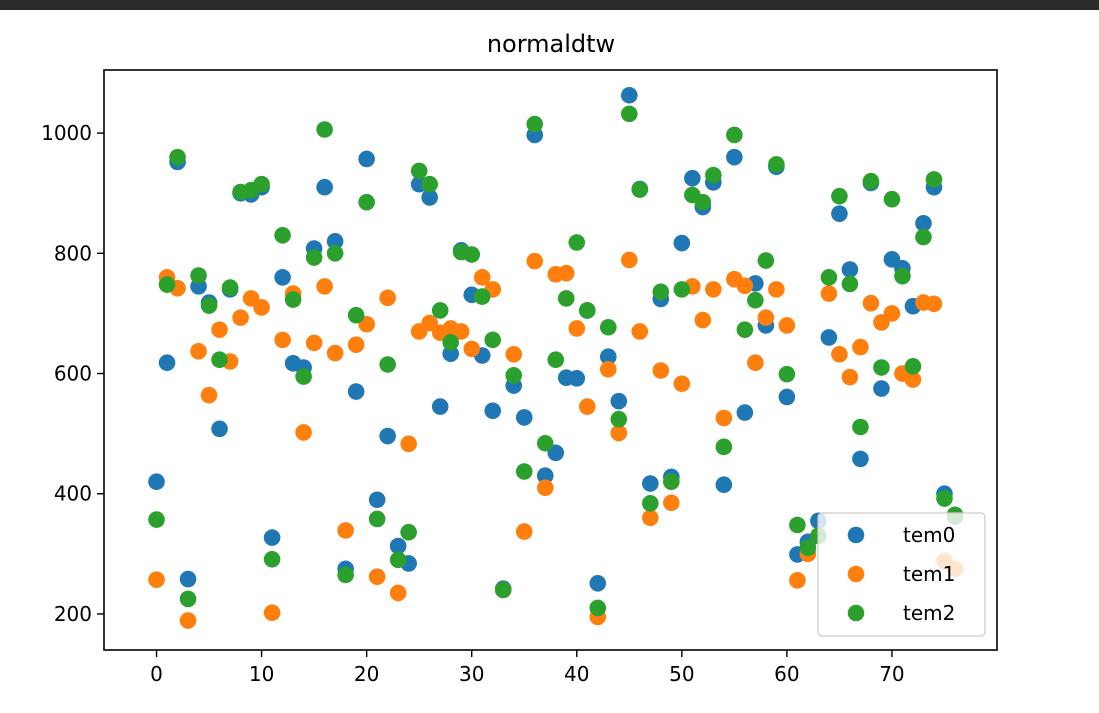 This screenshot has width=1099, height=713. I want to click on x-tick-label: 10, so click(261, 674).